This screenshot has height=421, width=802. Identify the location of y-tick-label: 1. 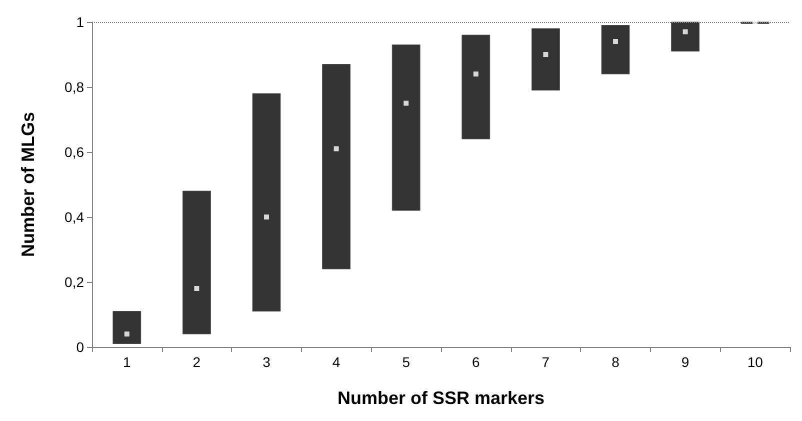
(80, 22).